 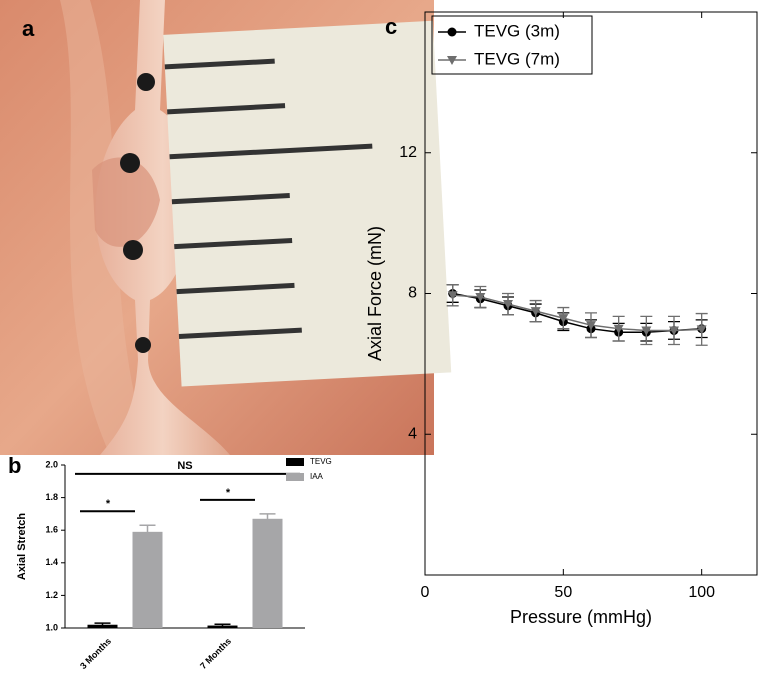 I want to click on y-tick-label: 1.6, so click(x=51, y=530).